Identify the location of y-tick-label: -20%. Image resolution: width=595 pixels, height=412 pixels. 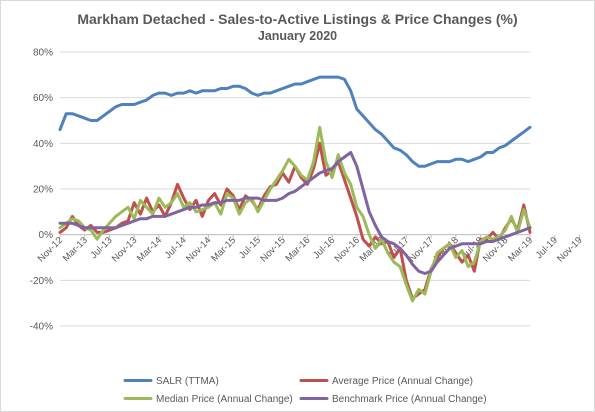
(41, 281).